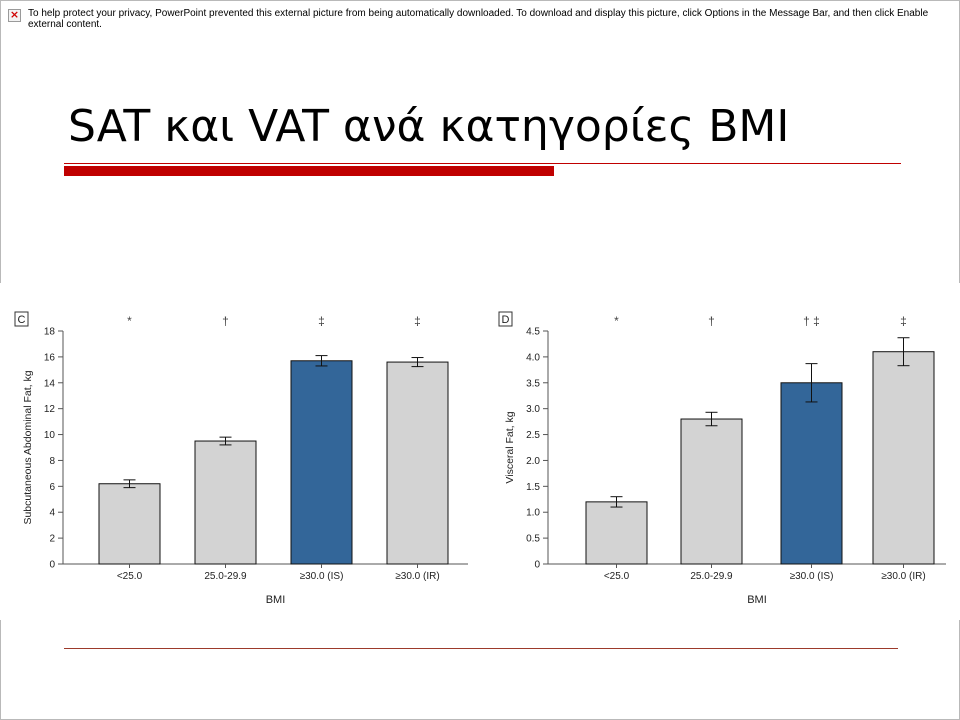 This screenshot has width=960, height=720. Describe the element at coordinates (811, 321) in the screenshot. I see `significance-marker: † ‡` at that location.